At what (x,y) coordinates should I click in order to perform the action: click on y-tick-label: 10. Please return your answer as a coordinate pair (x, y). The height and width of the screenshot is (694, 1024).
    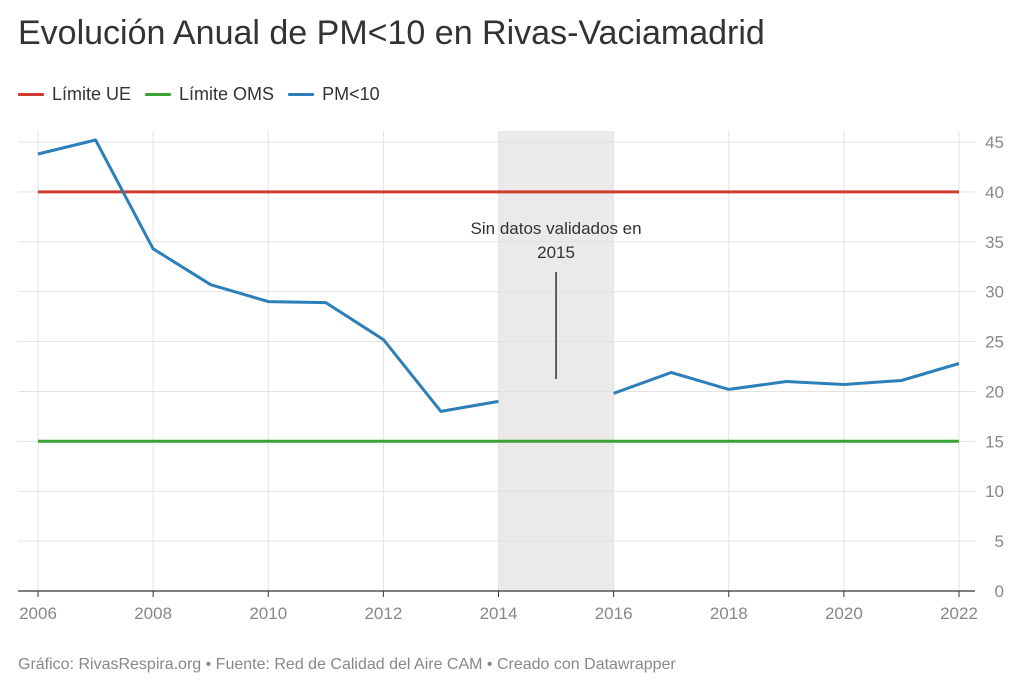
    Looking at the image, I should click on (994, 491).